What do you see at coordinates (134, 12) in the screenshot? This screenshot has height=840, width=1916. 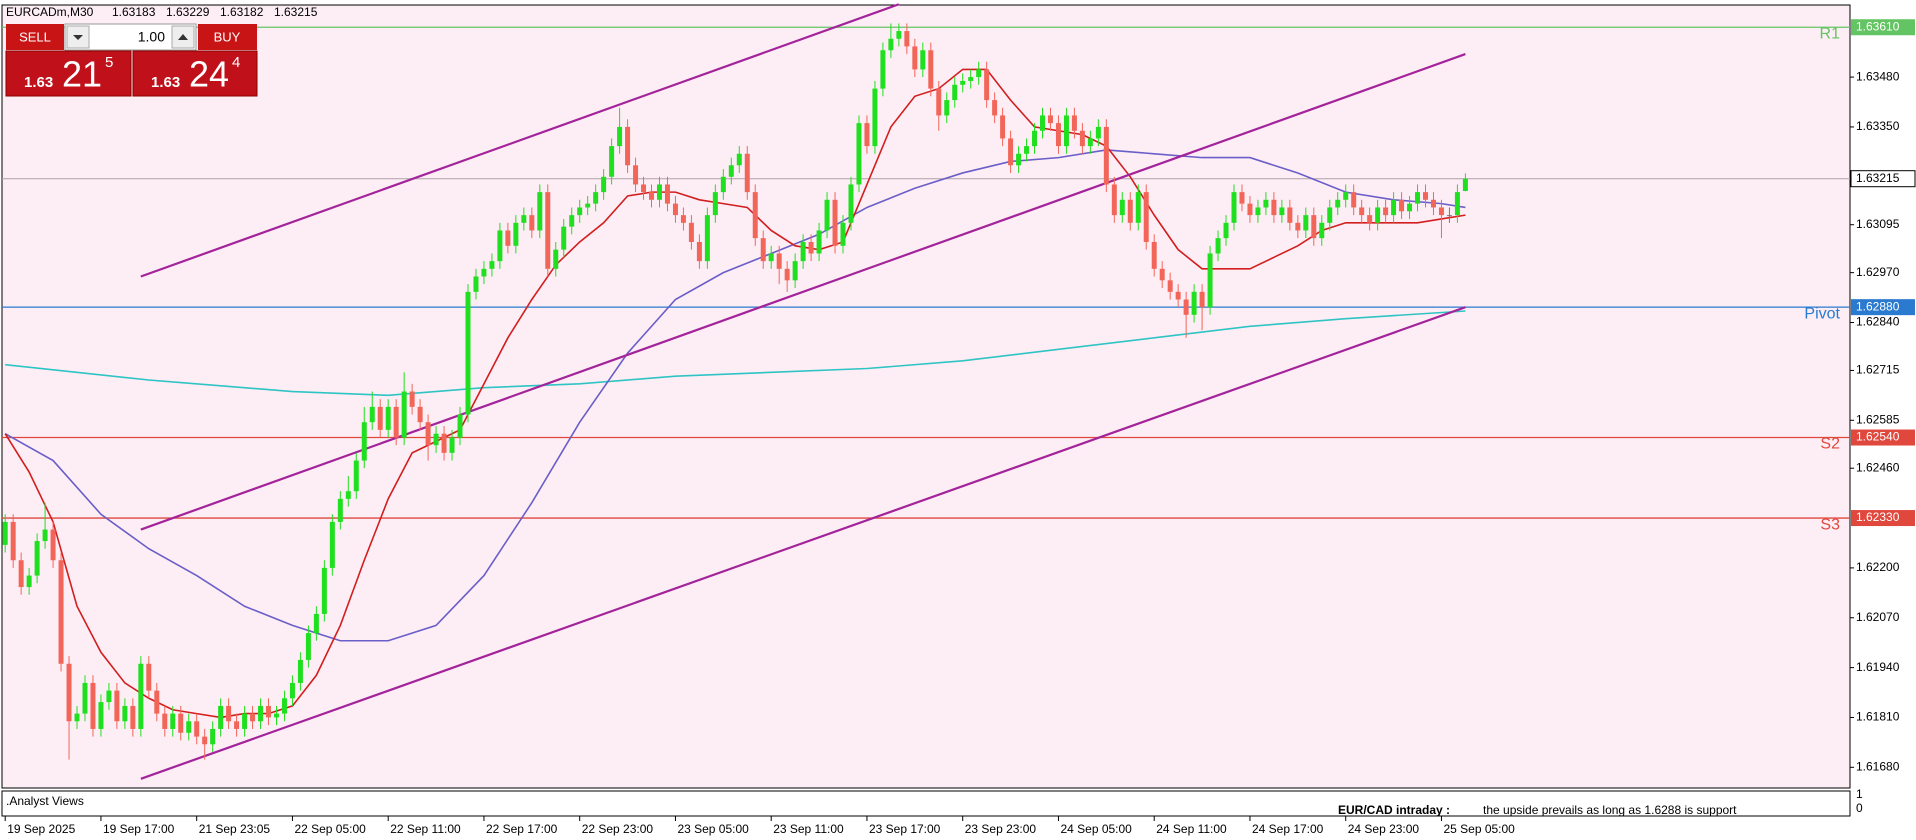 I see `ohlc-open: 1.63183` at bounding box center [134, 12].